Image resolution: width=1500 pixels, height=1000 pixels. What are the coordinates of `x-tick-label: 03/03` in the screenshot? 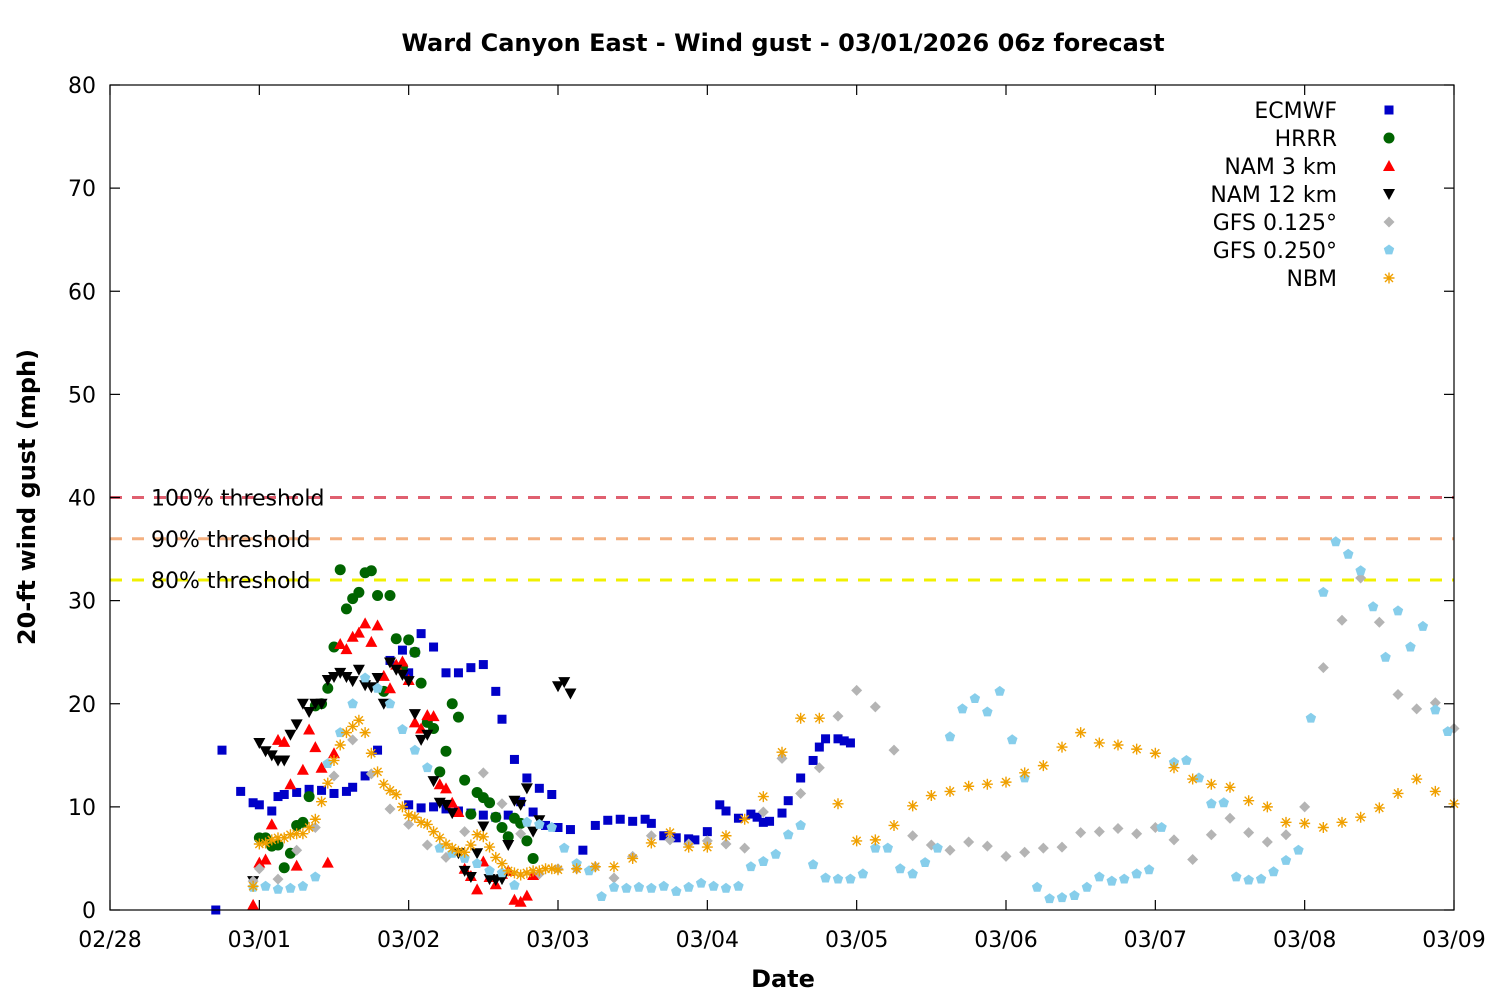 It's located at (557, 940).